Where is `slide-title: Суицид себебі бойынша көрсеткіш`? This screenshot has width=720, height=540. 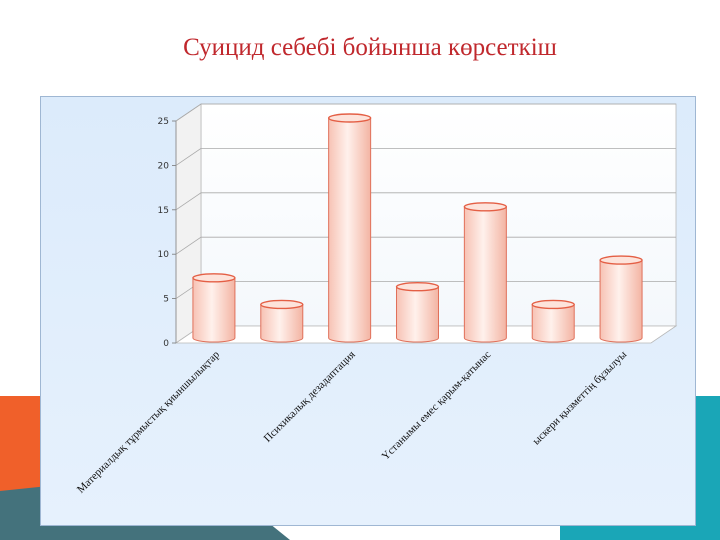 slide-title: Суицид себебі бойынша көрсеткіш is located at coordinates (370, 47).